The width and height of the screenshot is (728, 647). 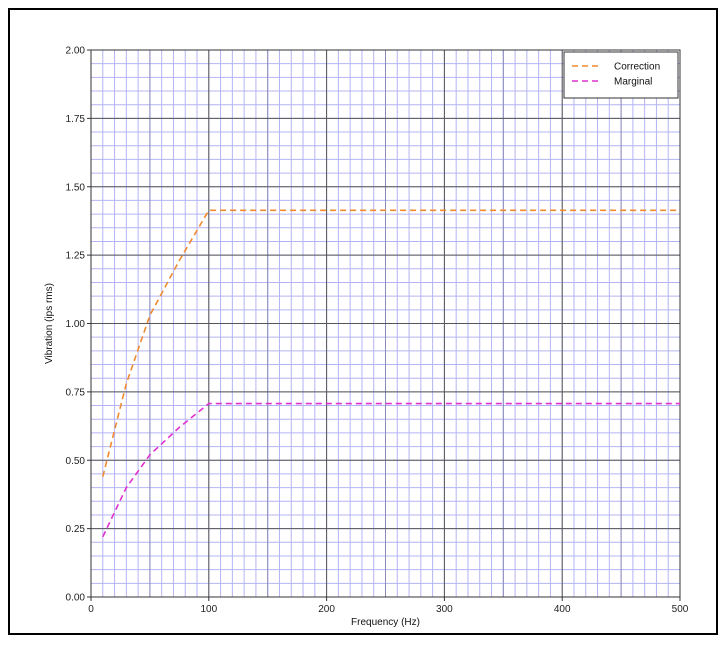 I want to click on x-axis-title: Frequency (Hz), so click(x=385, y=622).